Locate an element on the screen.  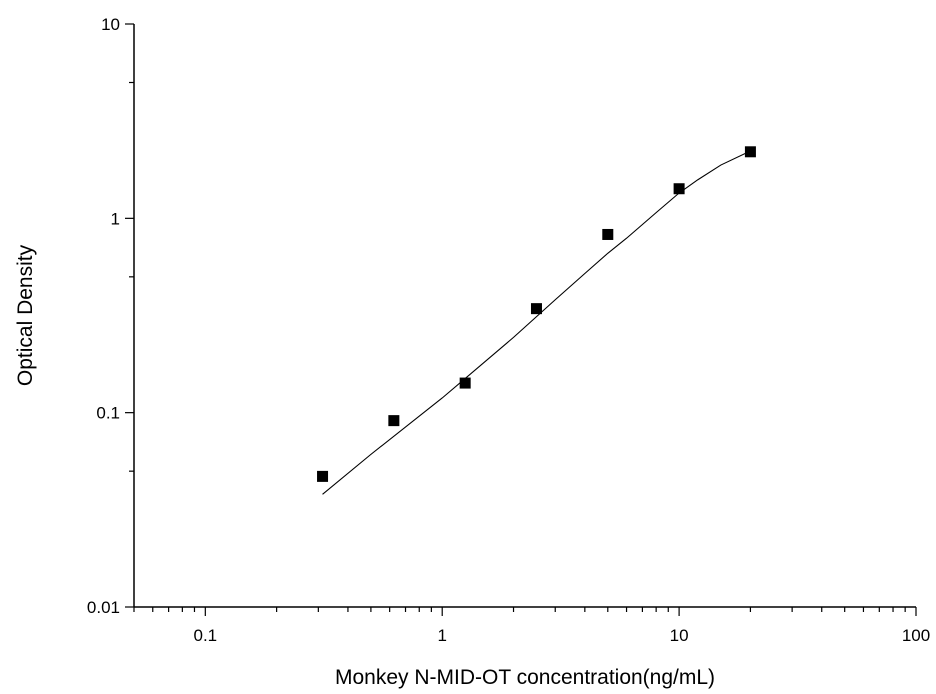
y-tick-label: 0.1 is located at coordinates (108, 413).